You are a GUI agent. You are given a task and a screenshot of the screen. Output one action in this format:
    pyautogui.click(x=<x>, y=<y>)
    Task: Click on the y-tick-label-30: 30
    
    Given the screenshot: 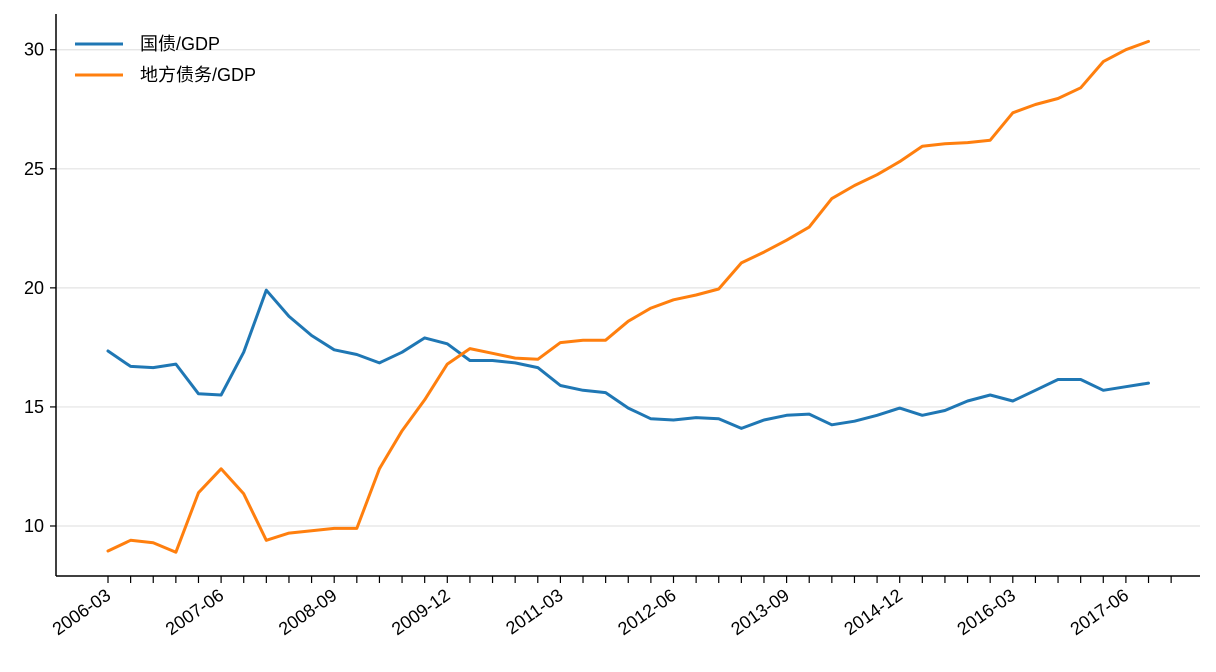 What is the action you would take?
    pyautogui.click(x=34, y=50)
    